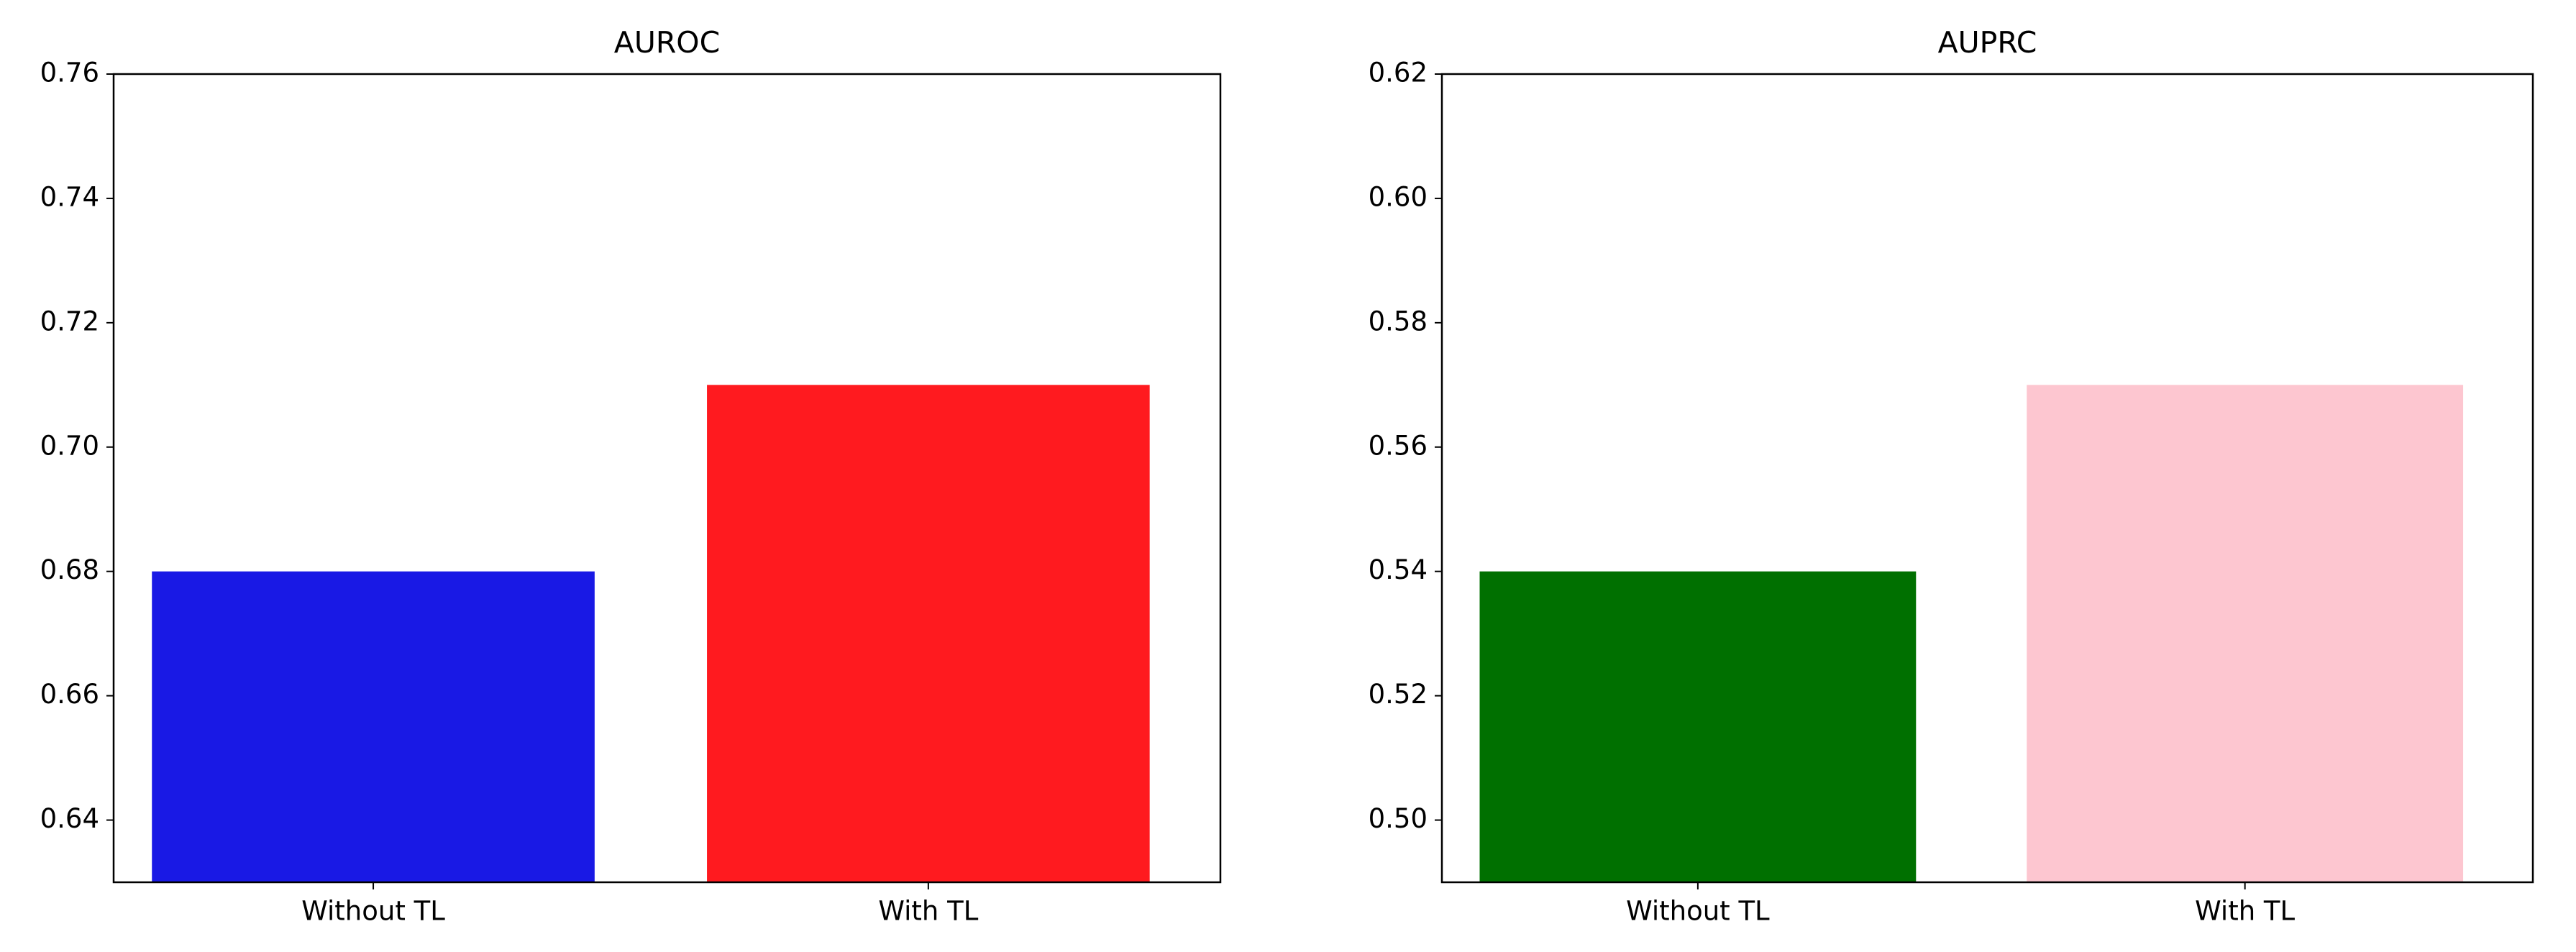 The width and height of the screenshot is (2576, 952). What do you see at coordinates (1988, 42) in the screenshot?
I see `chart-title: AUPRC` at bounding box center [1988, 42].